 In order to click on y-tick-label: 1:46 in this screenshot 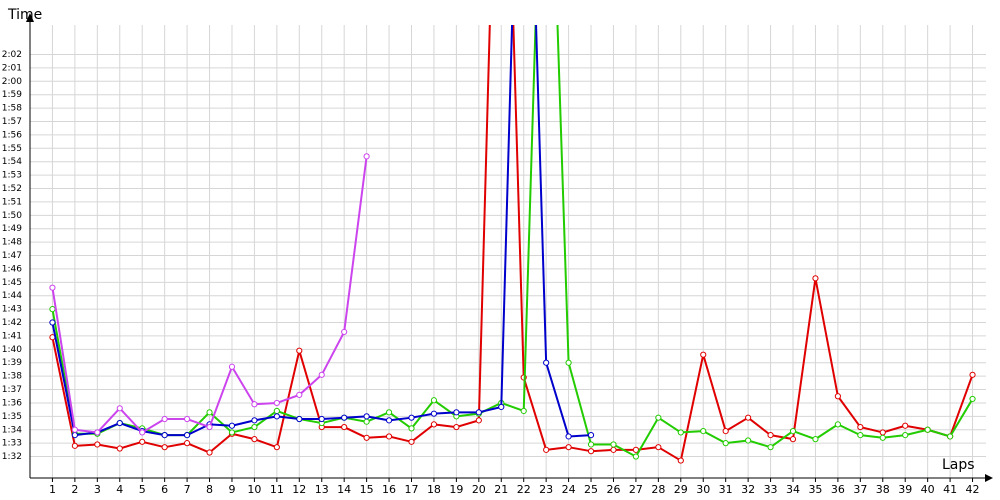, I will do `click(12, 269)`.